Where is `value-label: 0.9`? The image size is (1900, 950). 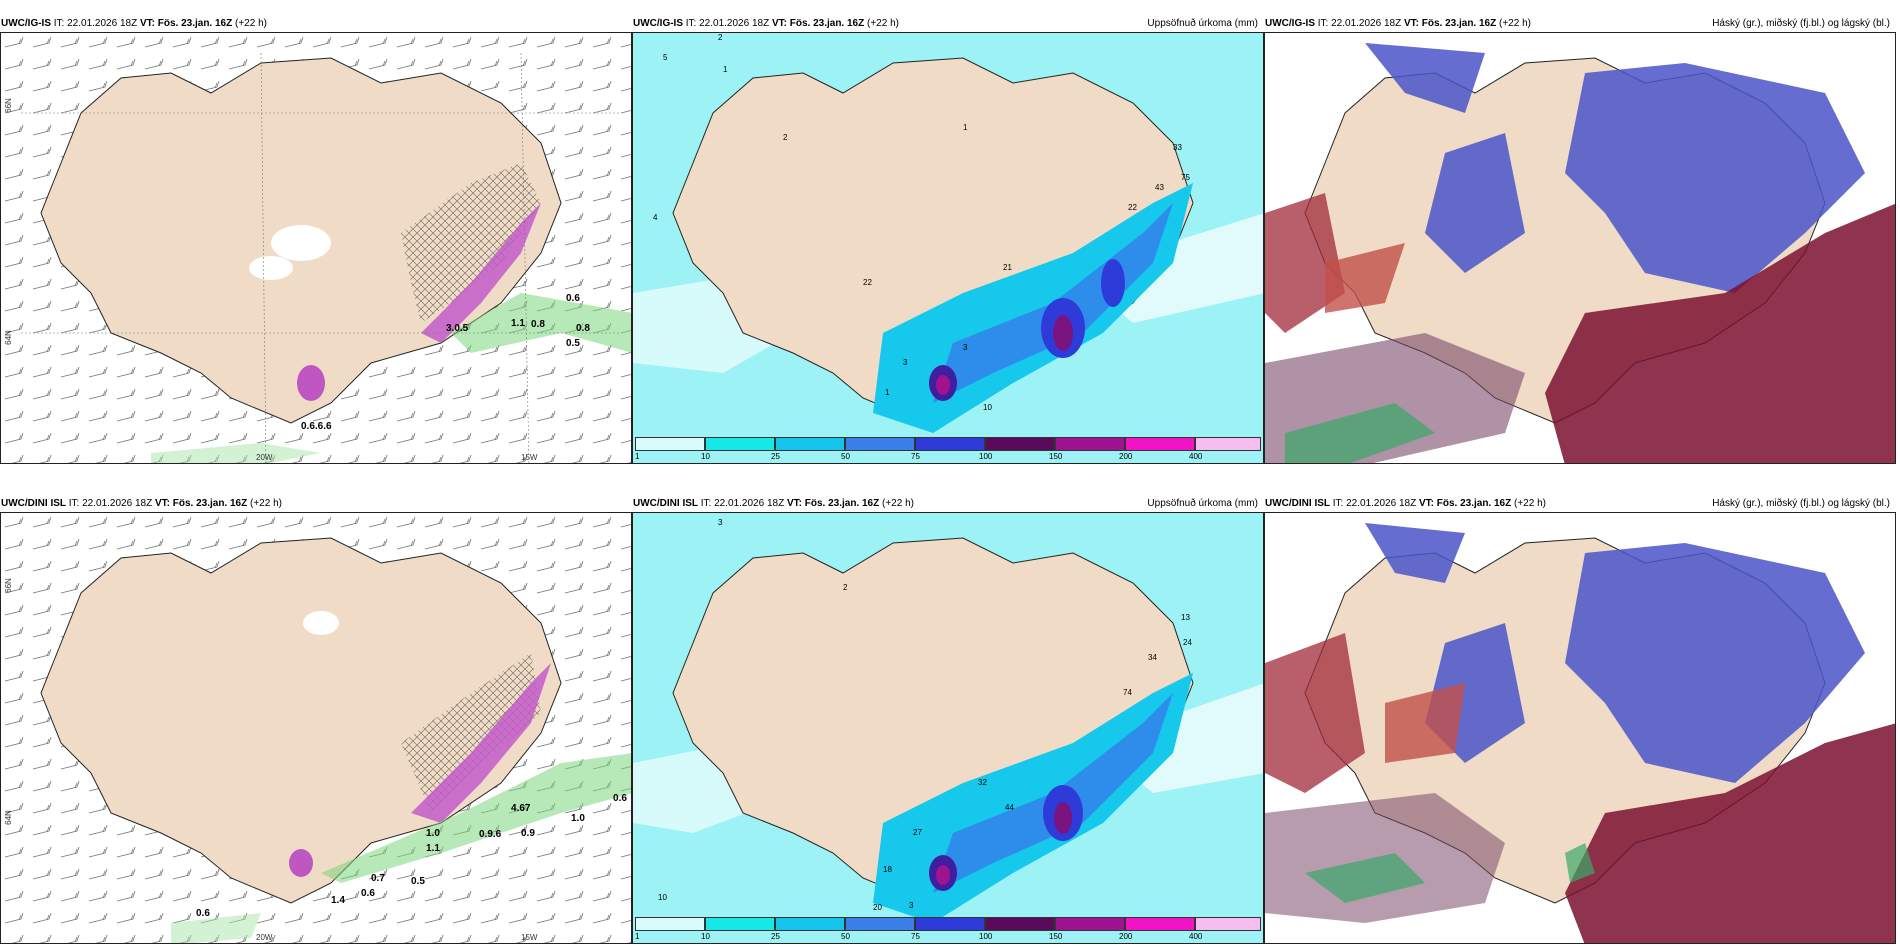
value-label: 0.9 is located at coordinates (528, 833).